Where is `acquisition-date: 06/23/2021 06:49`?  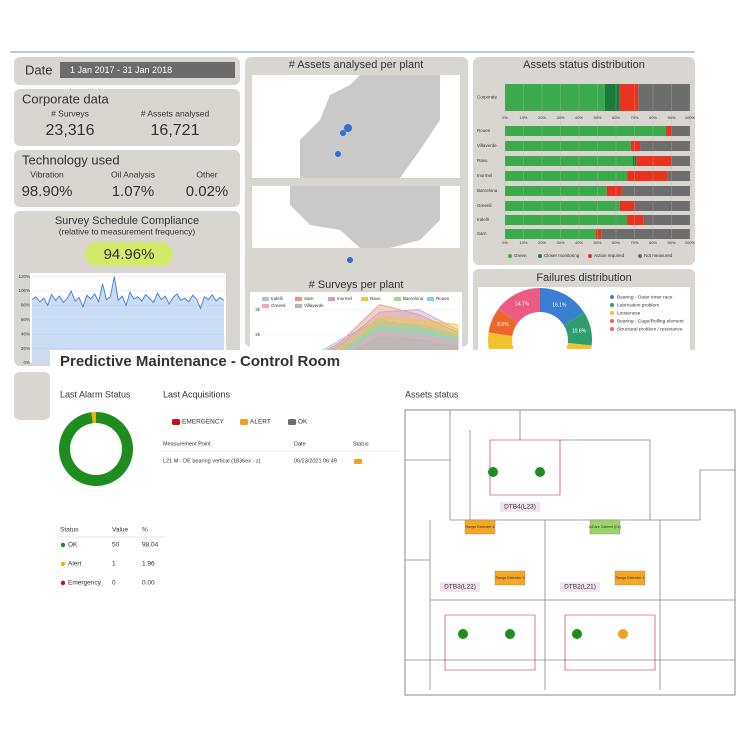
acquisition-date: 06/23/2021 06:49 is located at coordinates (315, 461).